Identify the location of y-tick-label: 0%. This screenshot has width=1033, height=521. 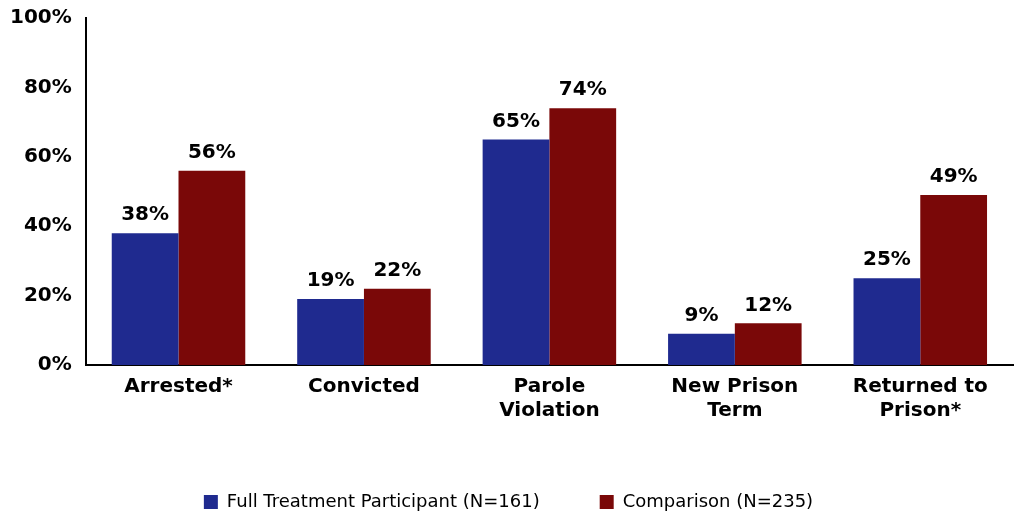
(54, 363).